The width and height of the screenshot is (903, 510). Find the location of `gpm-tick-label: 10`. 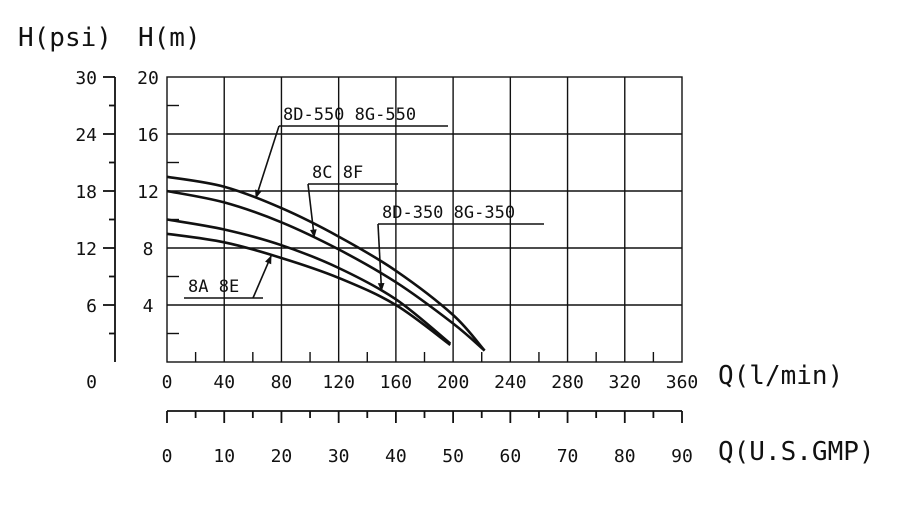

gpm-tick-label: 10 is located at coordinates (224, 456).